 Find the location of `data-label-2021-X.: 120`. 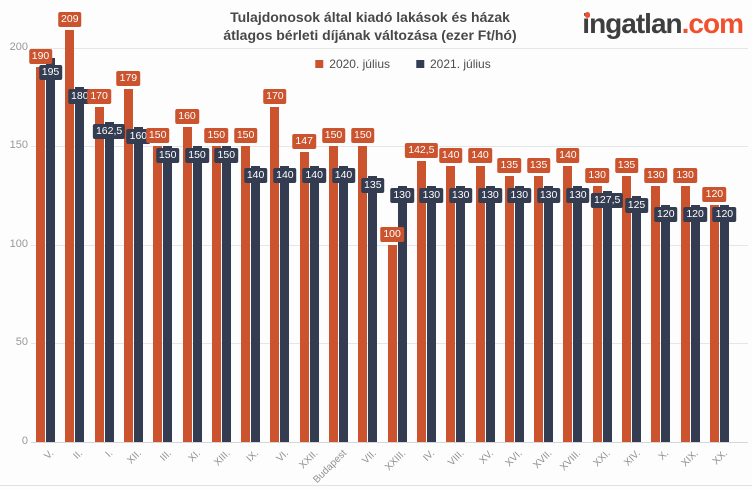

data-label-2021-X.: 120 is located at coordinates (666, 215).